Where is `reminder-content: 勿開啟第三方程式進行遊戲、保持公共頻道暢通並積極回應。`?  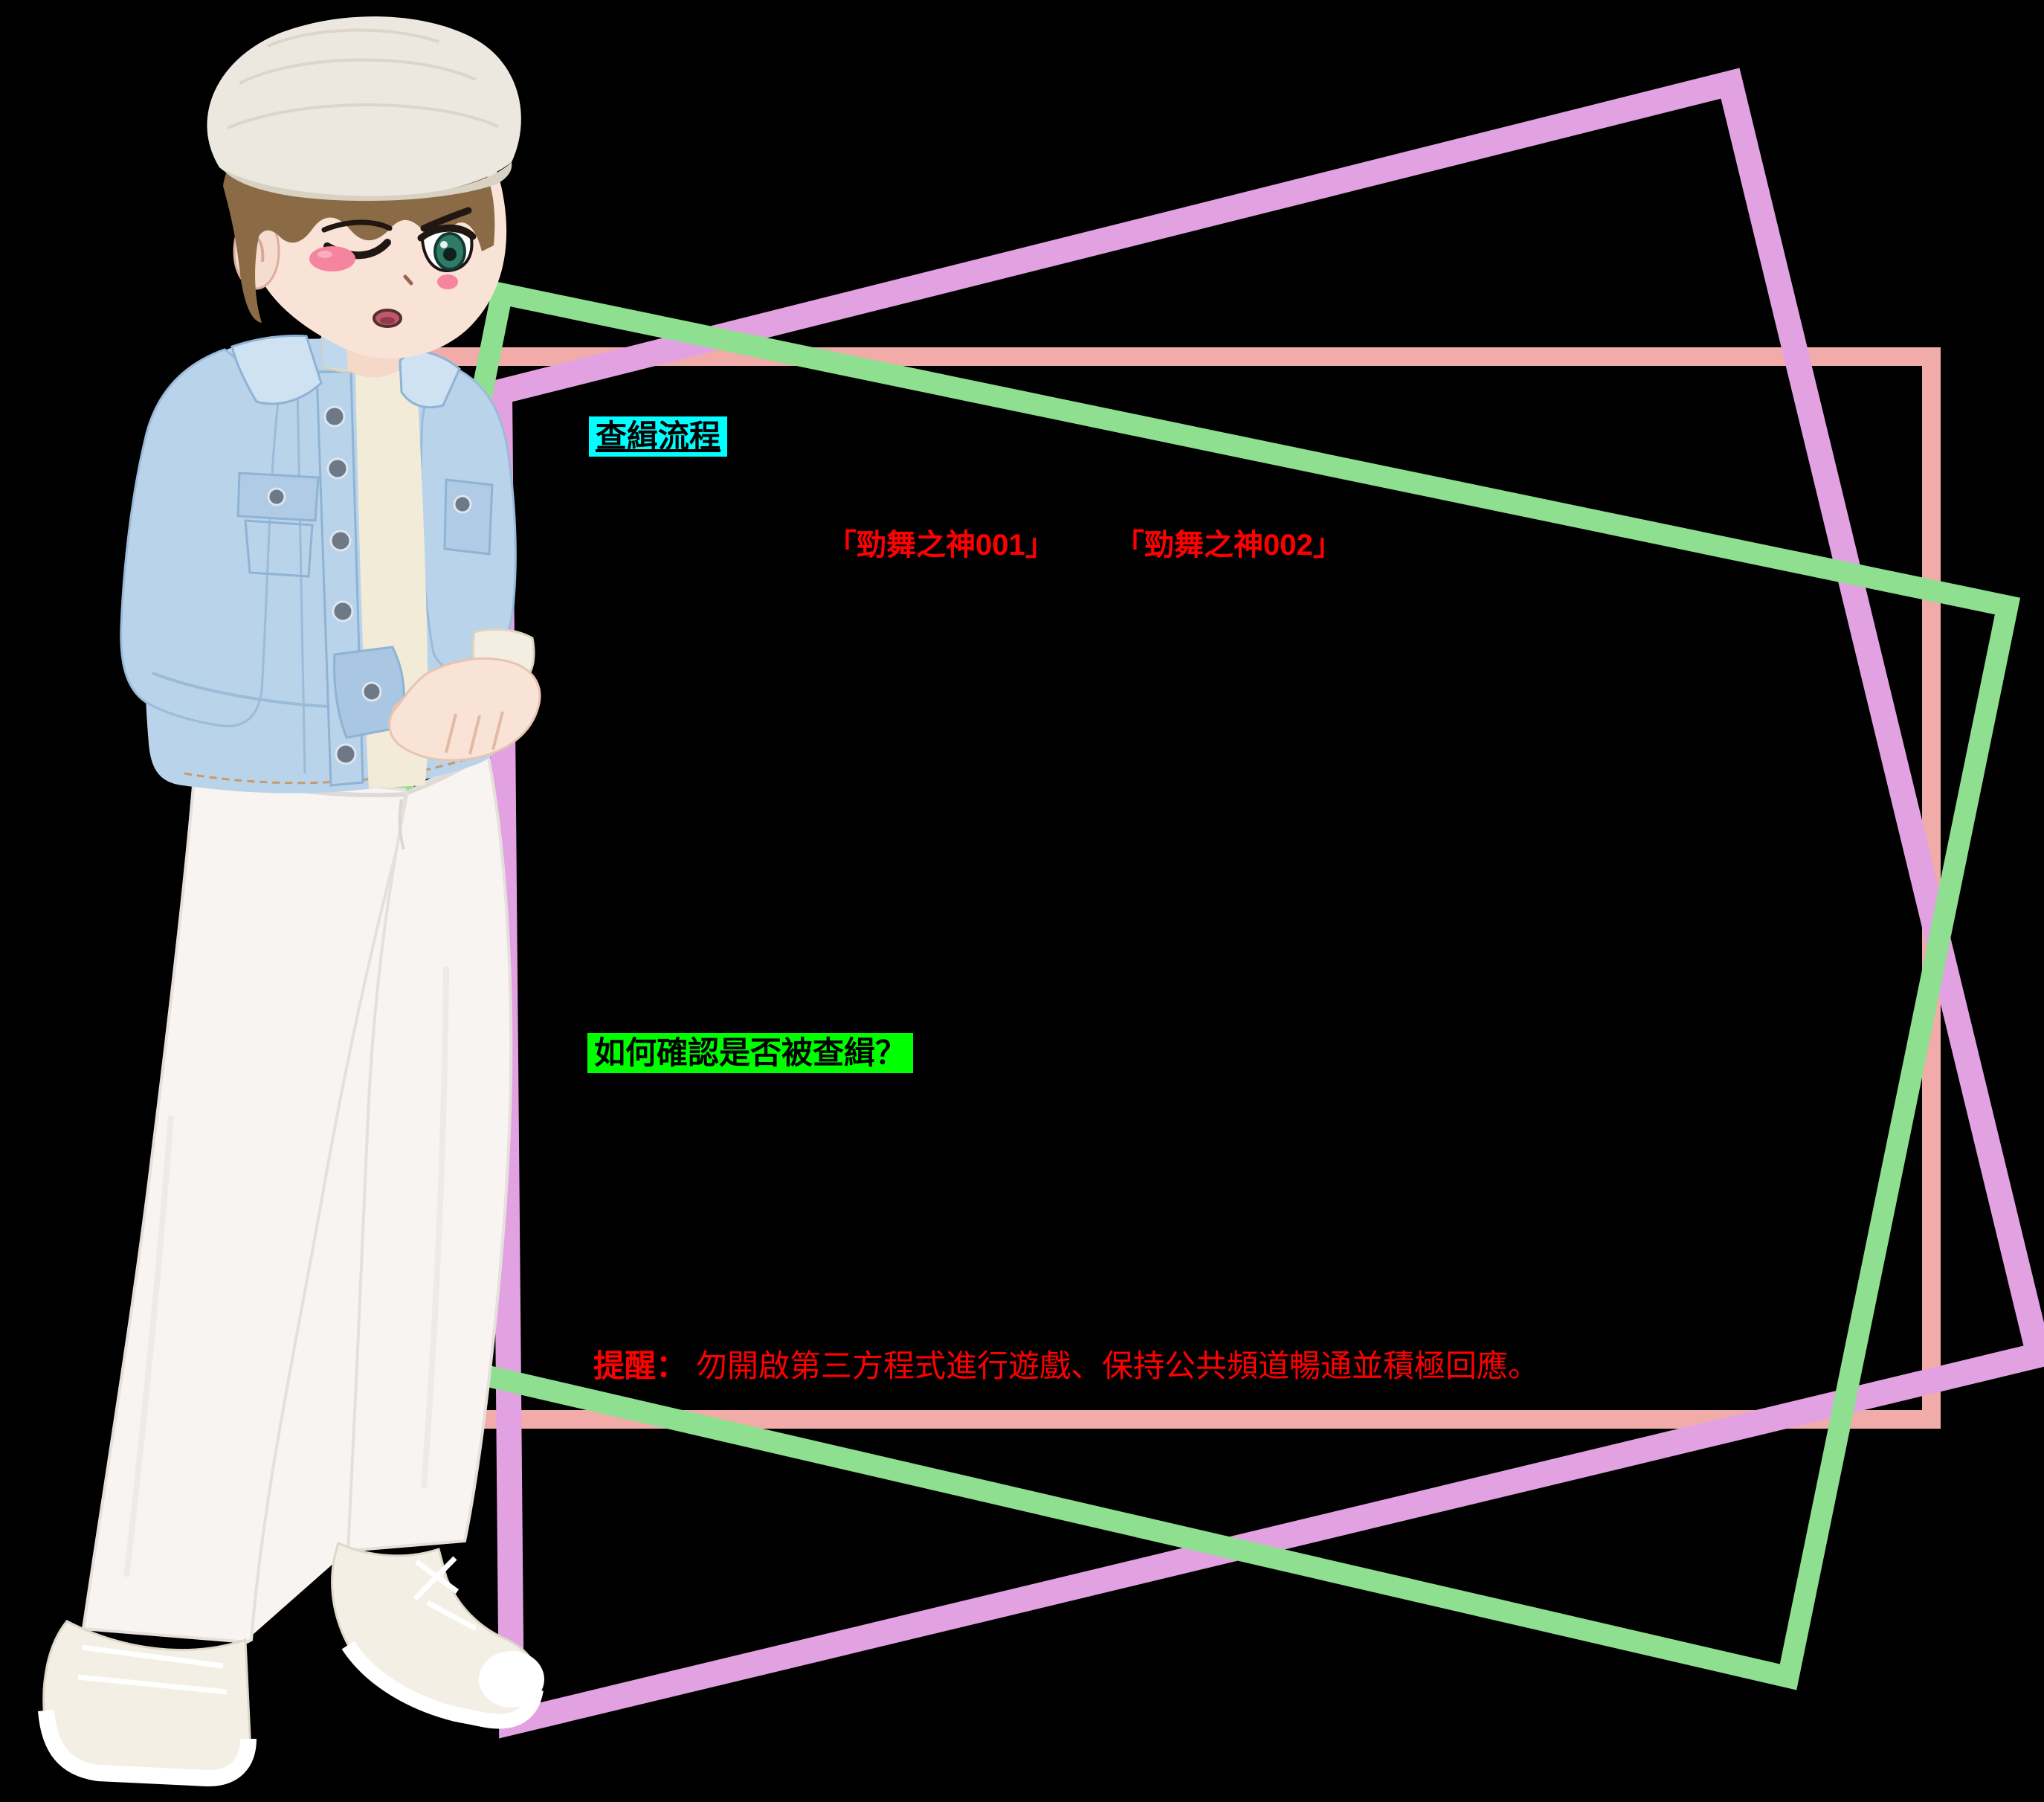 reminder-content: 勿開啟第三方程式進行遊戲、保持公共頻道暢通並積極回應。 is located at coordinates (1118, 1365).